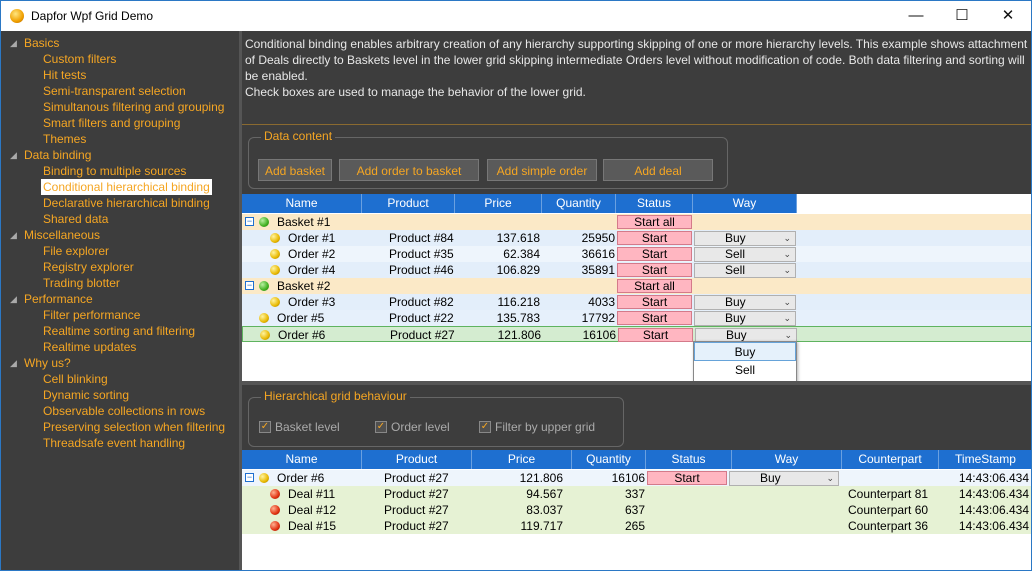 This screenshot has height=571, width=1032. Describe the element at coordinates (114, 171) in the screenshot. I see `tree-item: Binding to multiple sources` at that location.